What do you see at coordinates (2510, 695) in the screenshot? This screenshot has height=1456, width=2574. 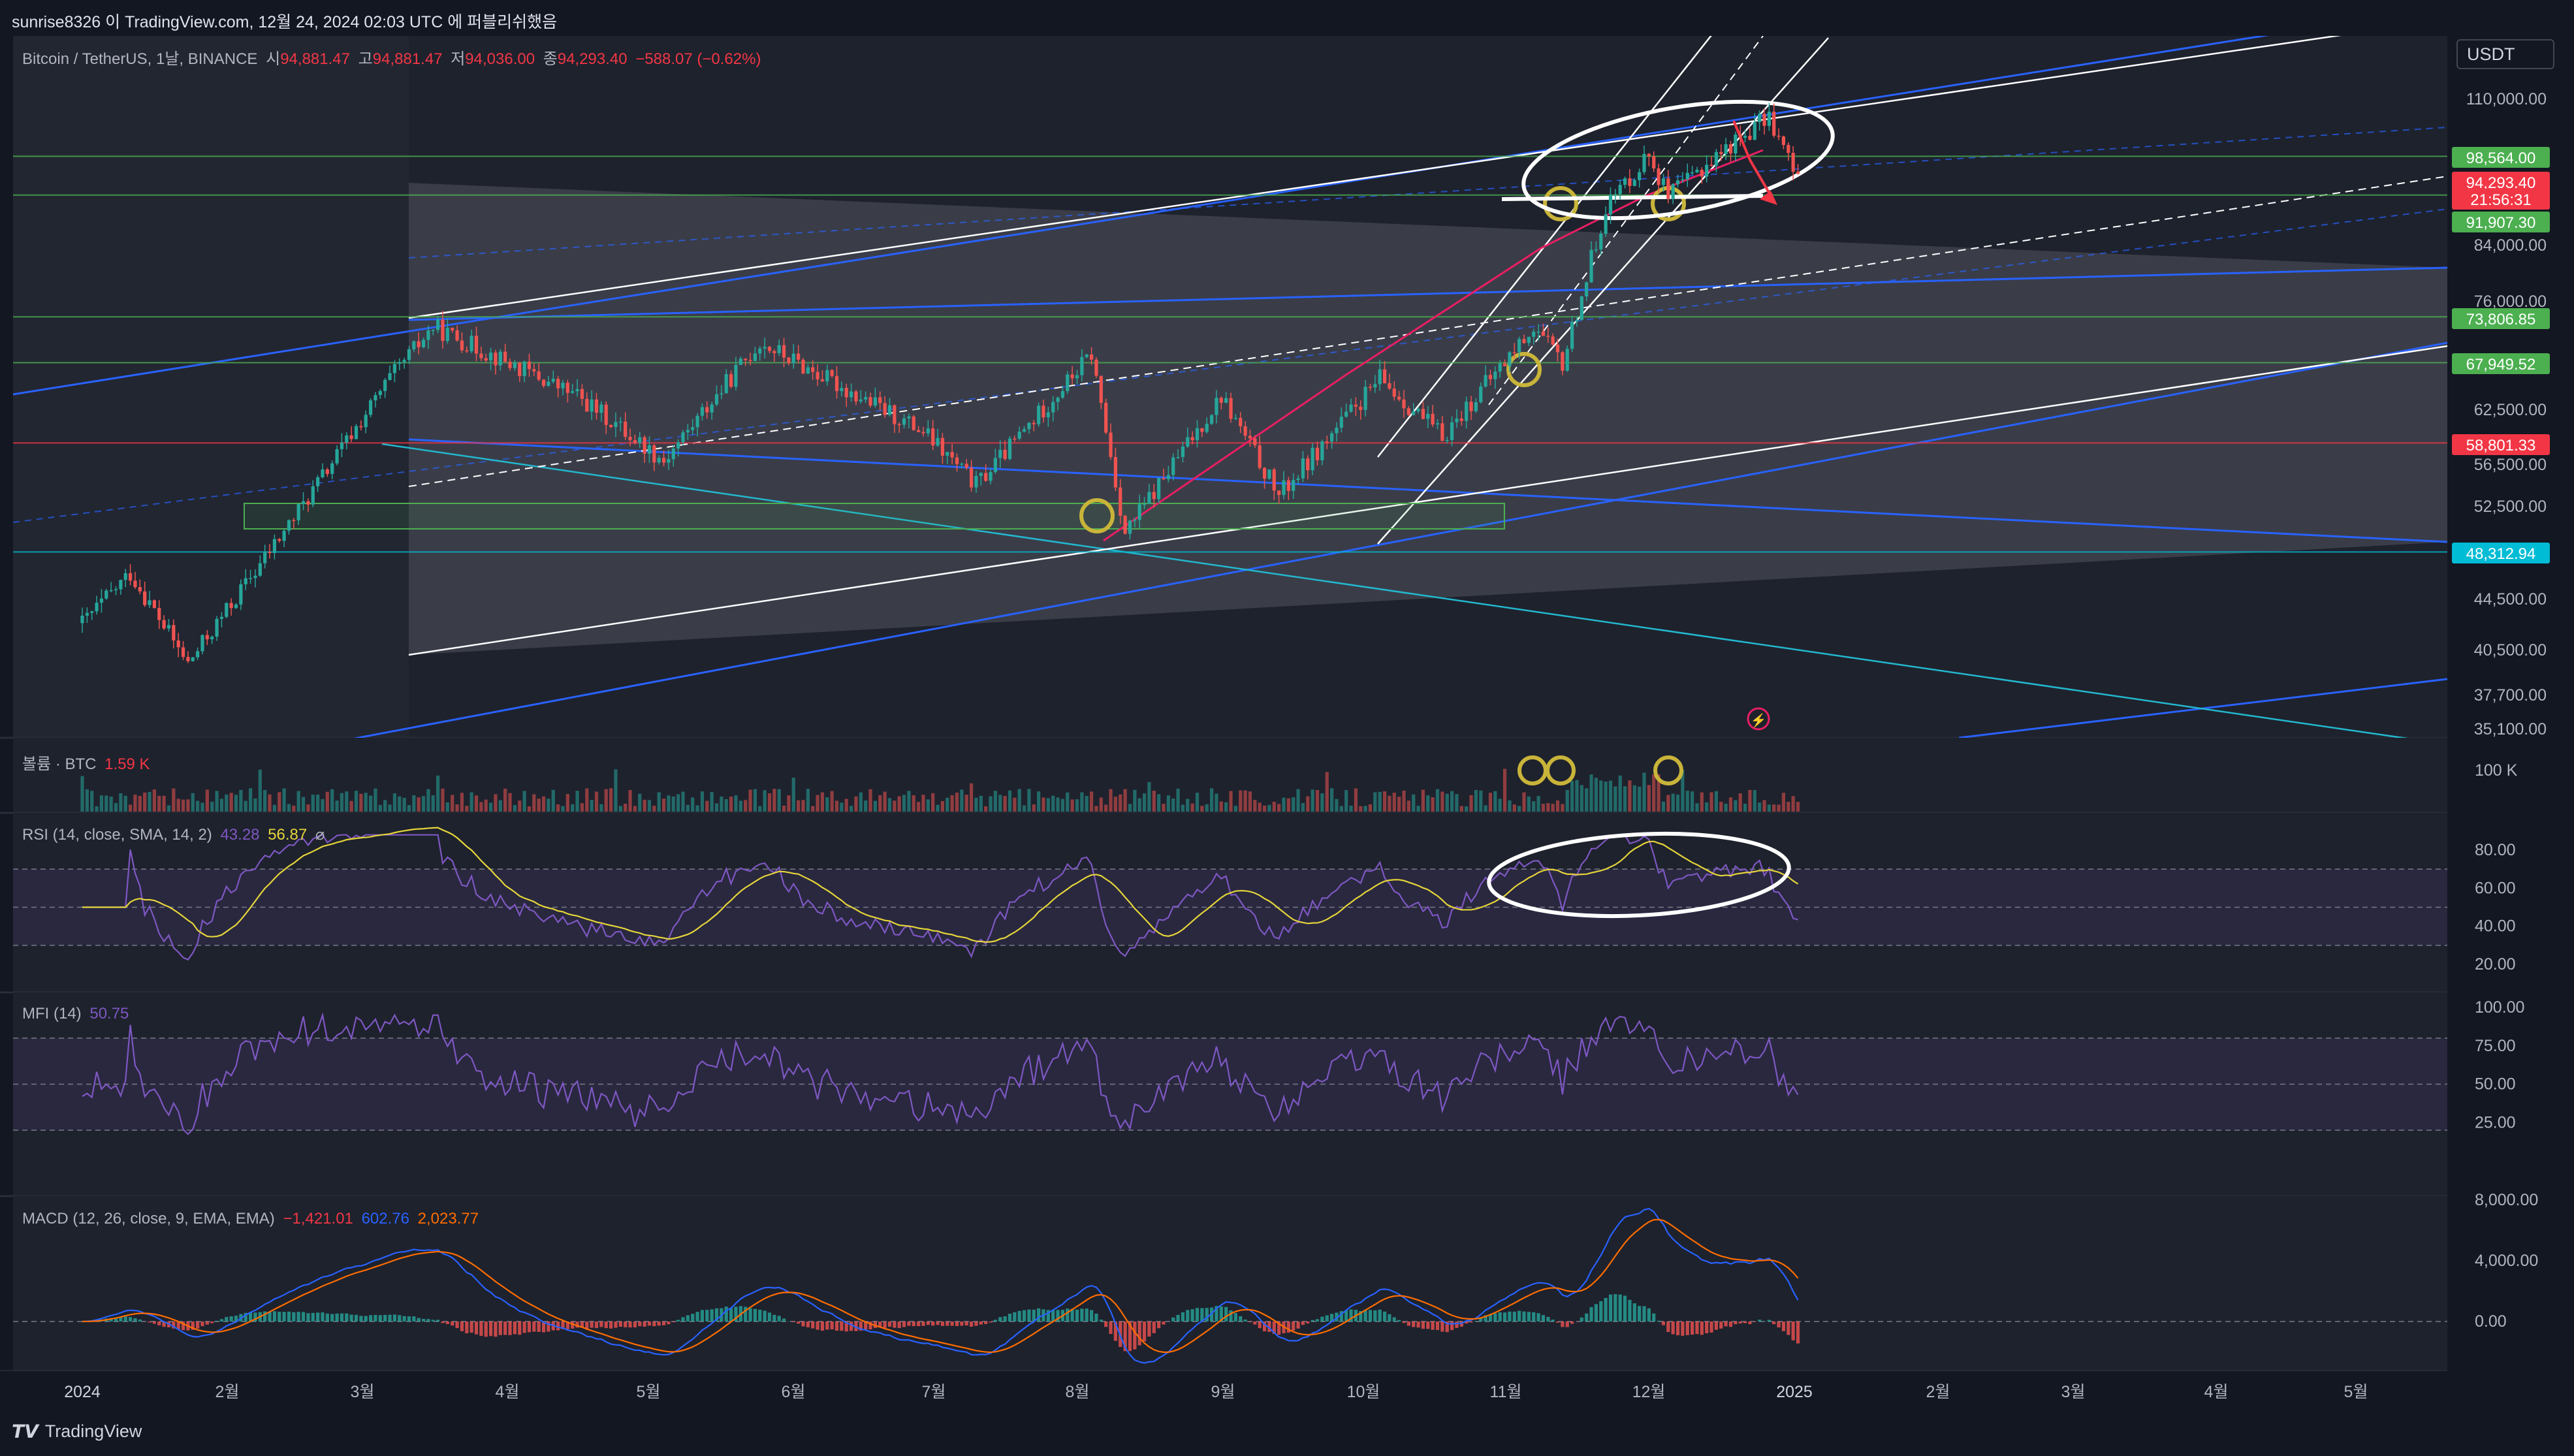 I see `price-tick-8: 37,700.00` at bounding box center [2510, 695].